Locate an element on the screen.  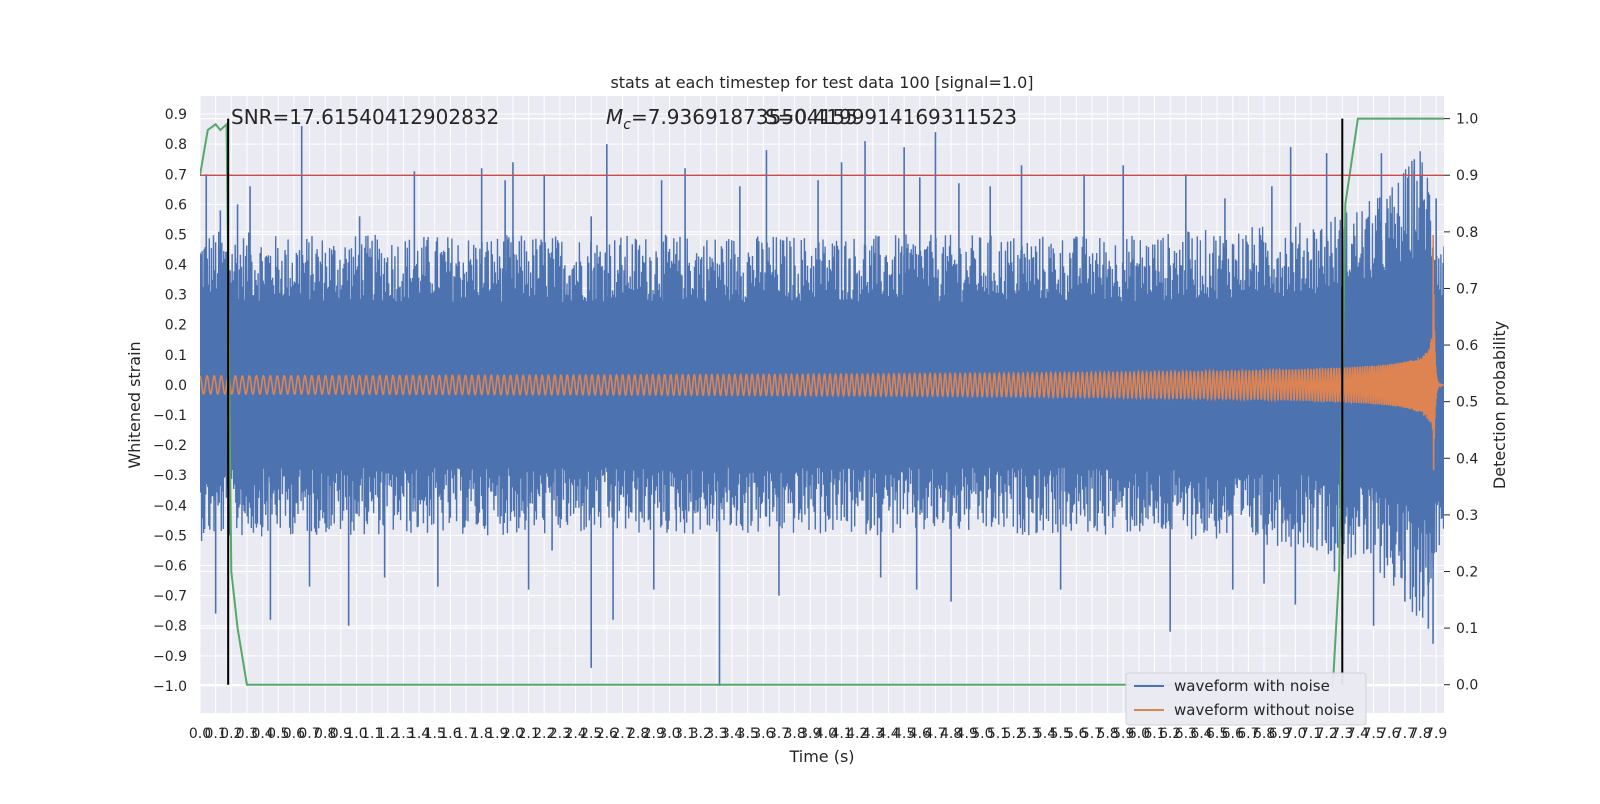
y-tick-label: −0.5 is located at coordinates (170, 536).